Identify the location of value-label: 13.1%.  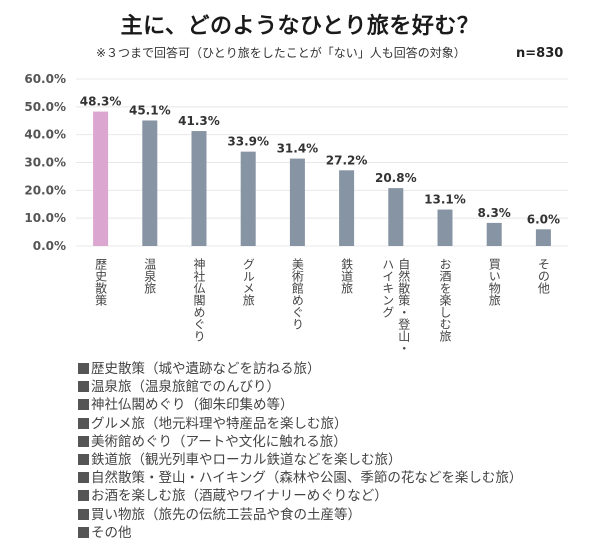
(445, 200).